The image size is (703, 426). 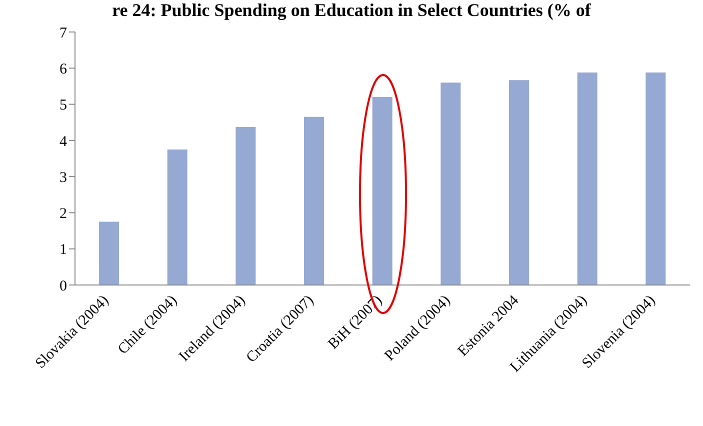 I want to click on y-tick-label: 5, so click(x=63, y=106).